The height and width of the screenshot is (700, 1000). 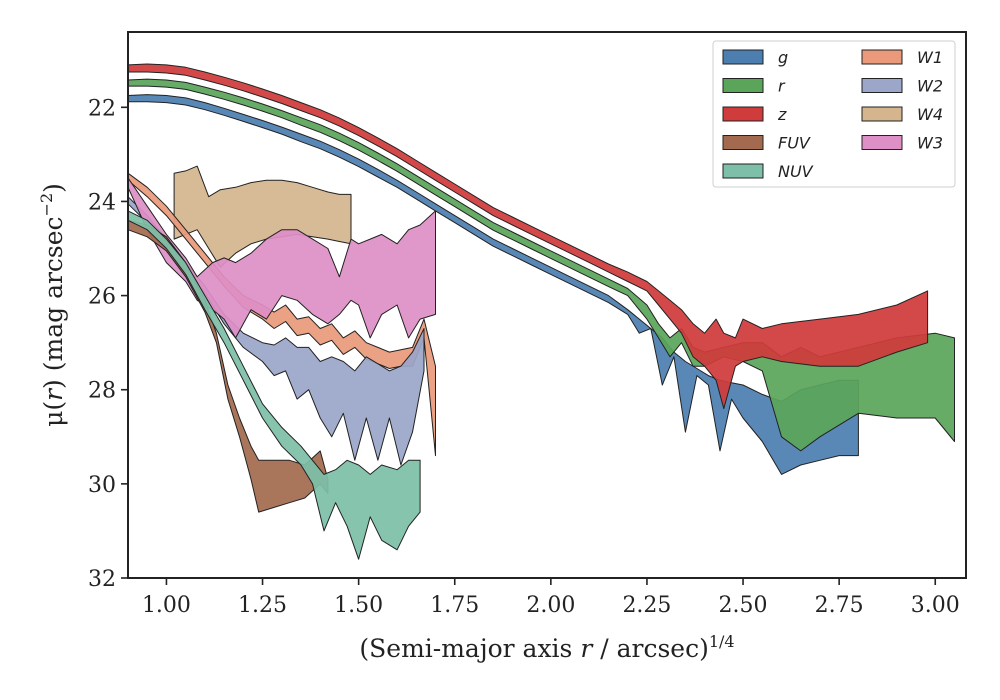 What do you see at coordinates (102, 485) in the screenshot?
I see `y-tick-label: 30` at bounding box center [102, 485].